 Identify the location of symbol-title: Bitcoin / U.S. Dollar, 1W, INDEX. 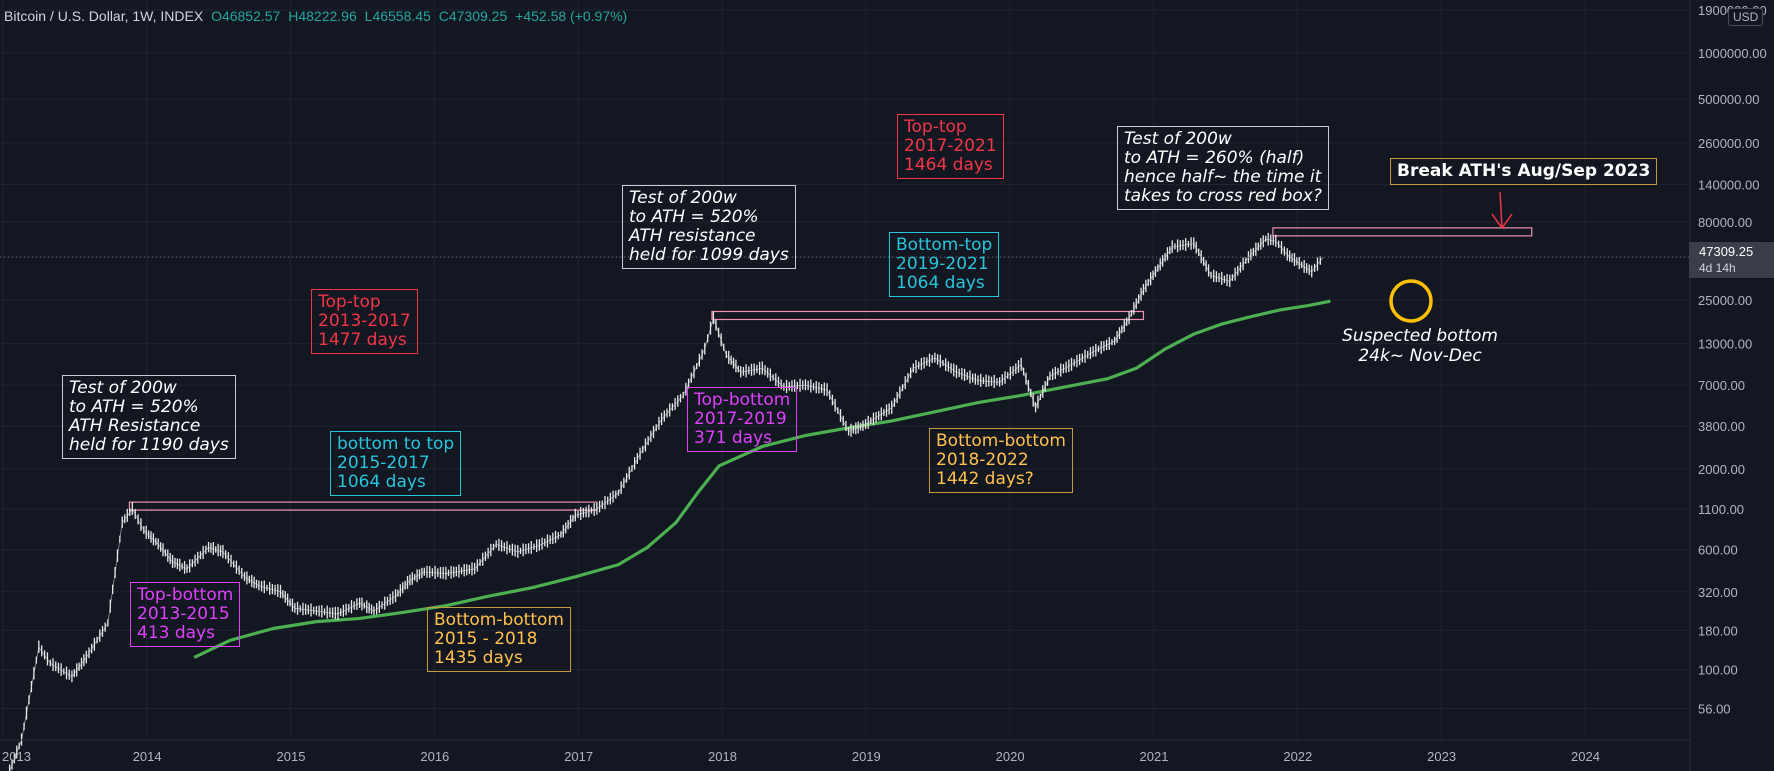
(104, 16).